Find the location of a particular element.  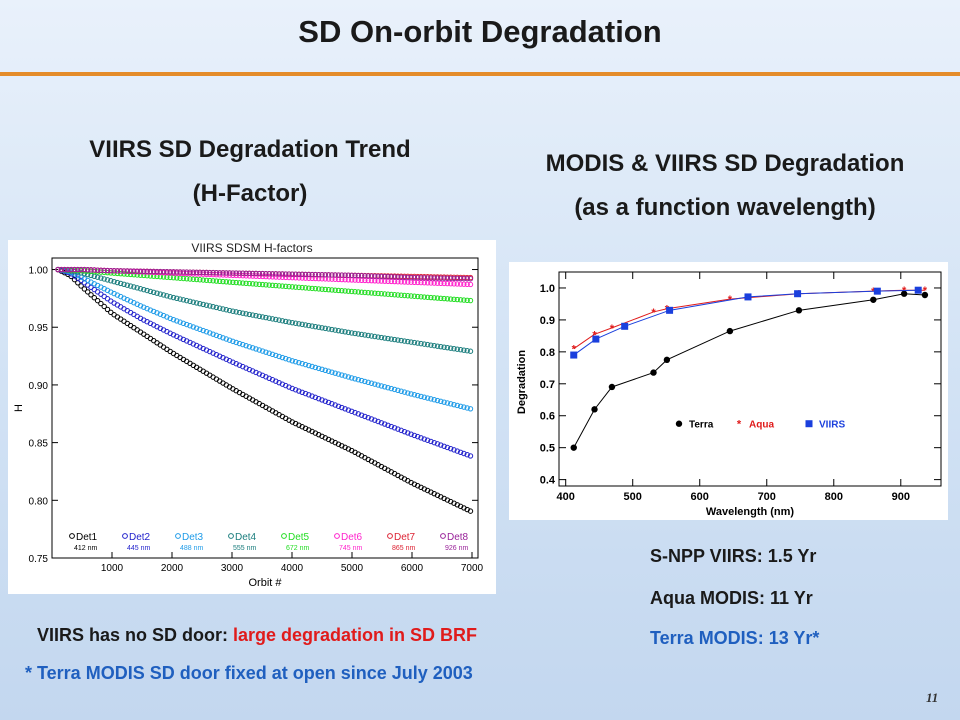

degradation-legend-label: VIIRS is located at coordinates (832, 425).